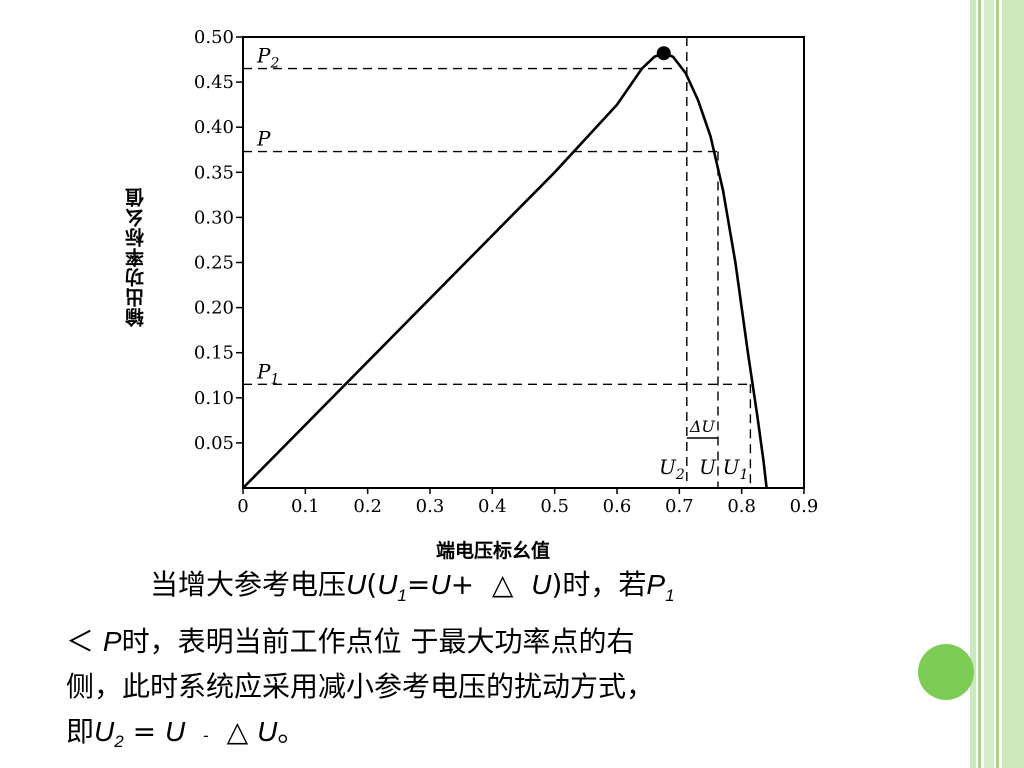 Image resolution: width=1024 pixels, height=768 pixels. What do you see at coordinates (741, 506) in the screenshot?
I see `x-tick-label: 0.8` at bounding box center [741, 506].